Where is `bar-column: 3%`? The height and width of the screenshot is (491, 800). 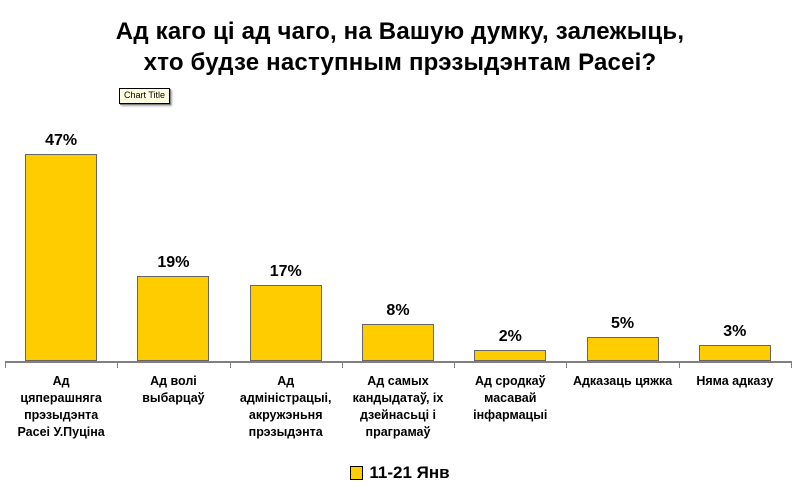 bar-column: 3% is located at coordinates (735, 239).